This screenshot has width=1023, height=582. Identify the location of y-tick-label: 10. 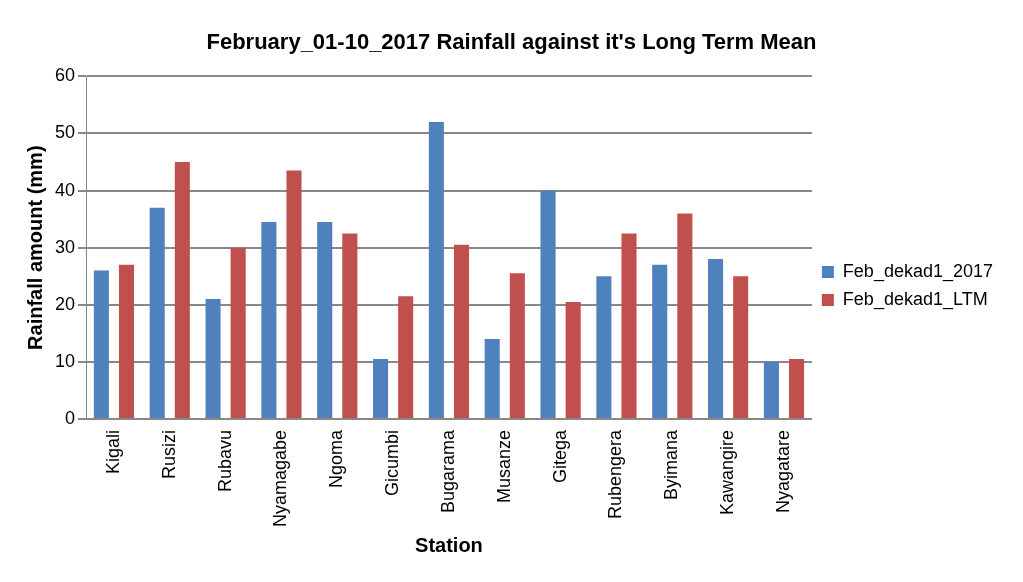
(65, 360).